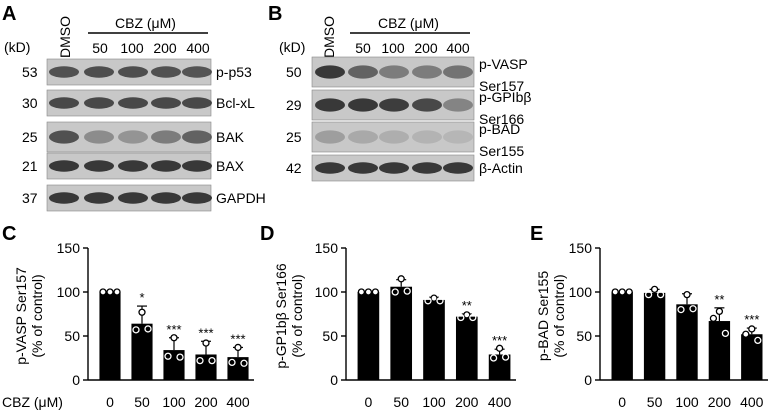  Describe the element at coordinates (501, 151) in the screenshot. I see `protein-label: Ser155` at that location.